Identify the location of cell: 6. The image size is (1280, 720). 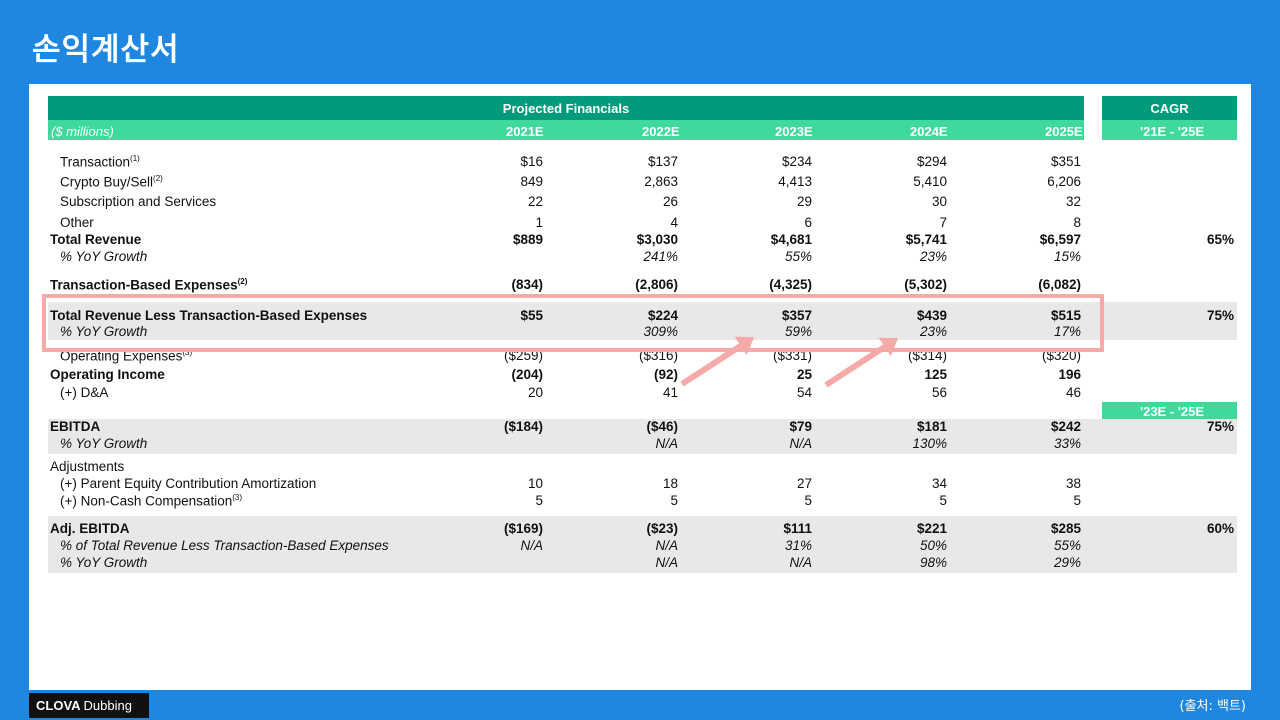
(808, 222).